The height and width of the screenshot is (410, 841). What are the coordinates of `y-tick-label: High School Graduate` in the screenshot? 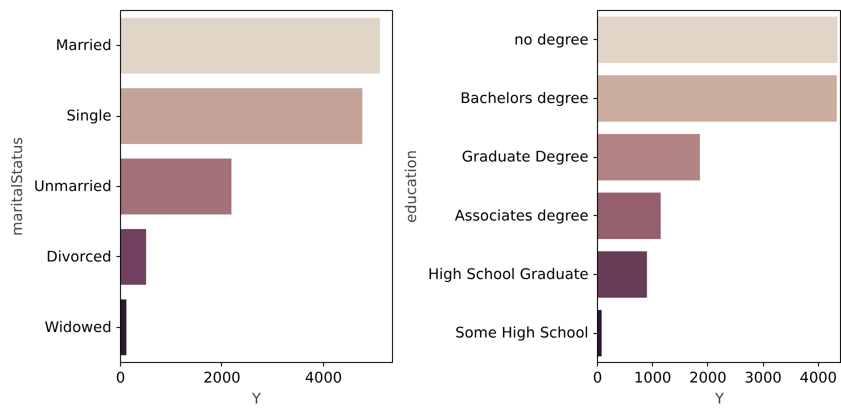 It's located at (508, 274).